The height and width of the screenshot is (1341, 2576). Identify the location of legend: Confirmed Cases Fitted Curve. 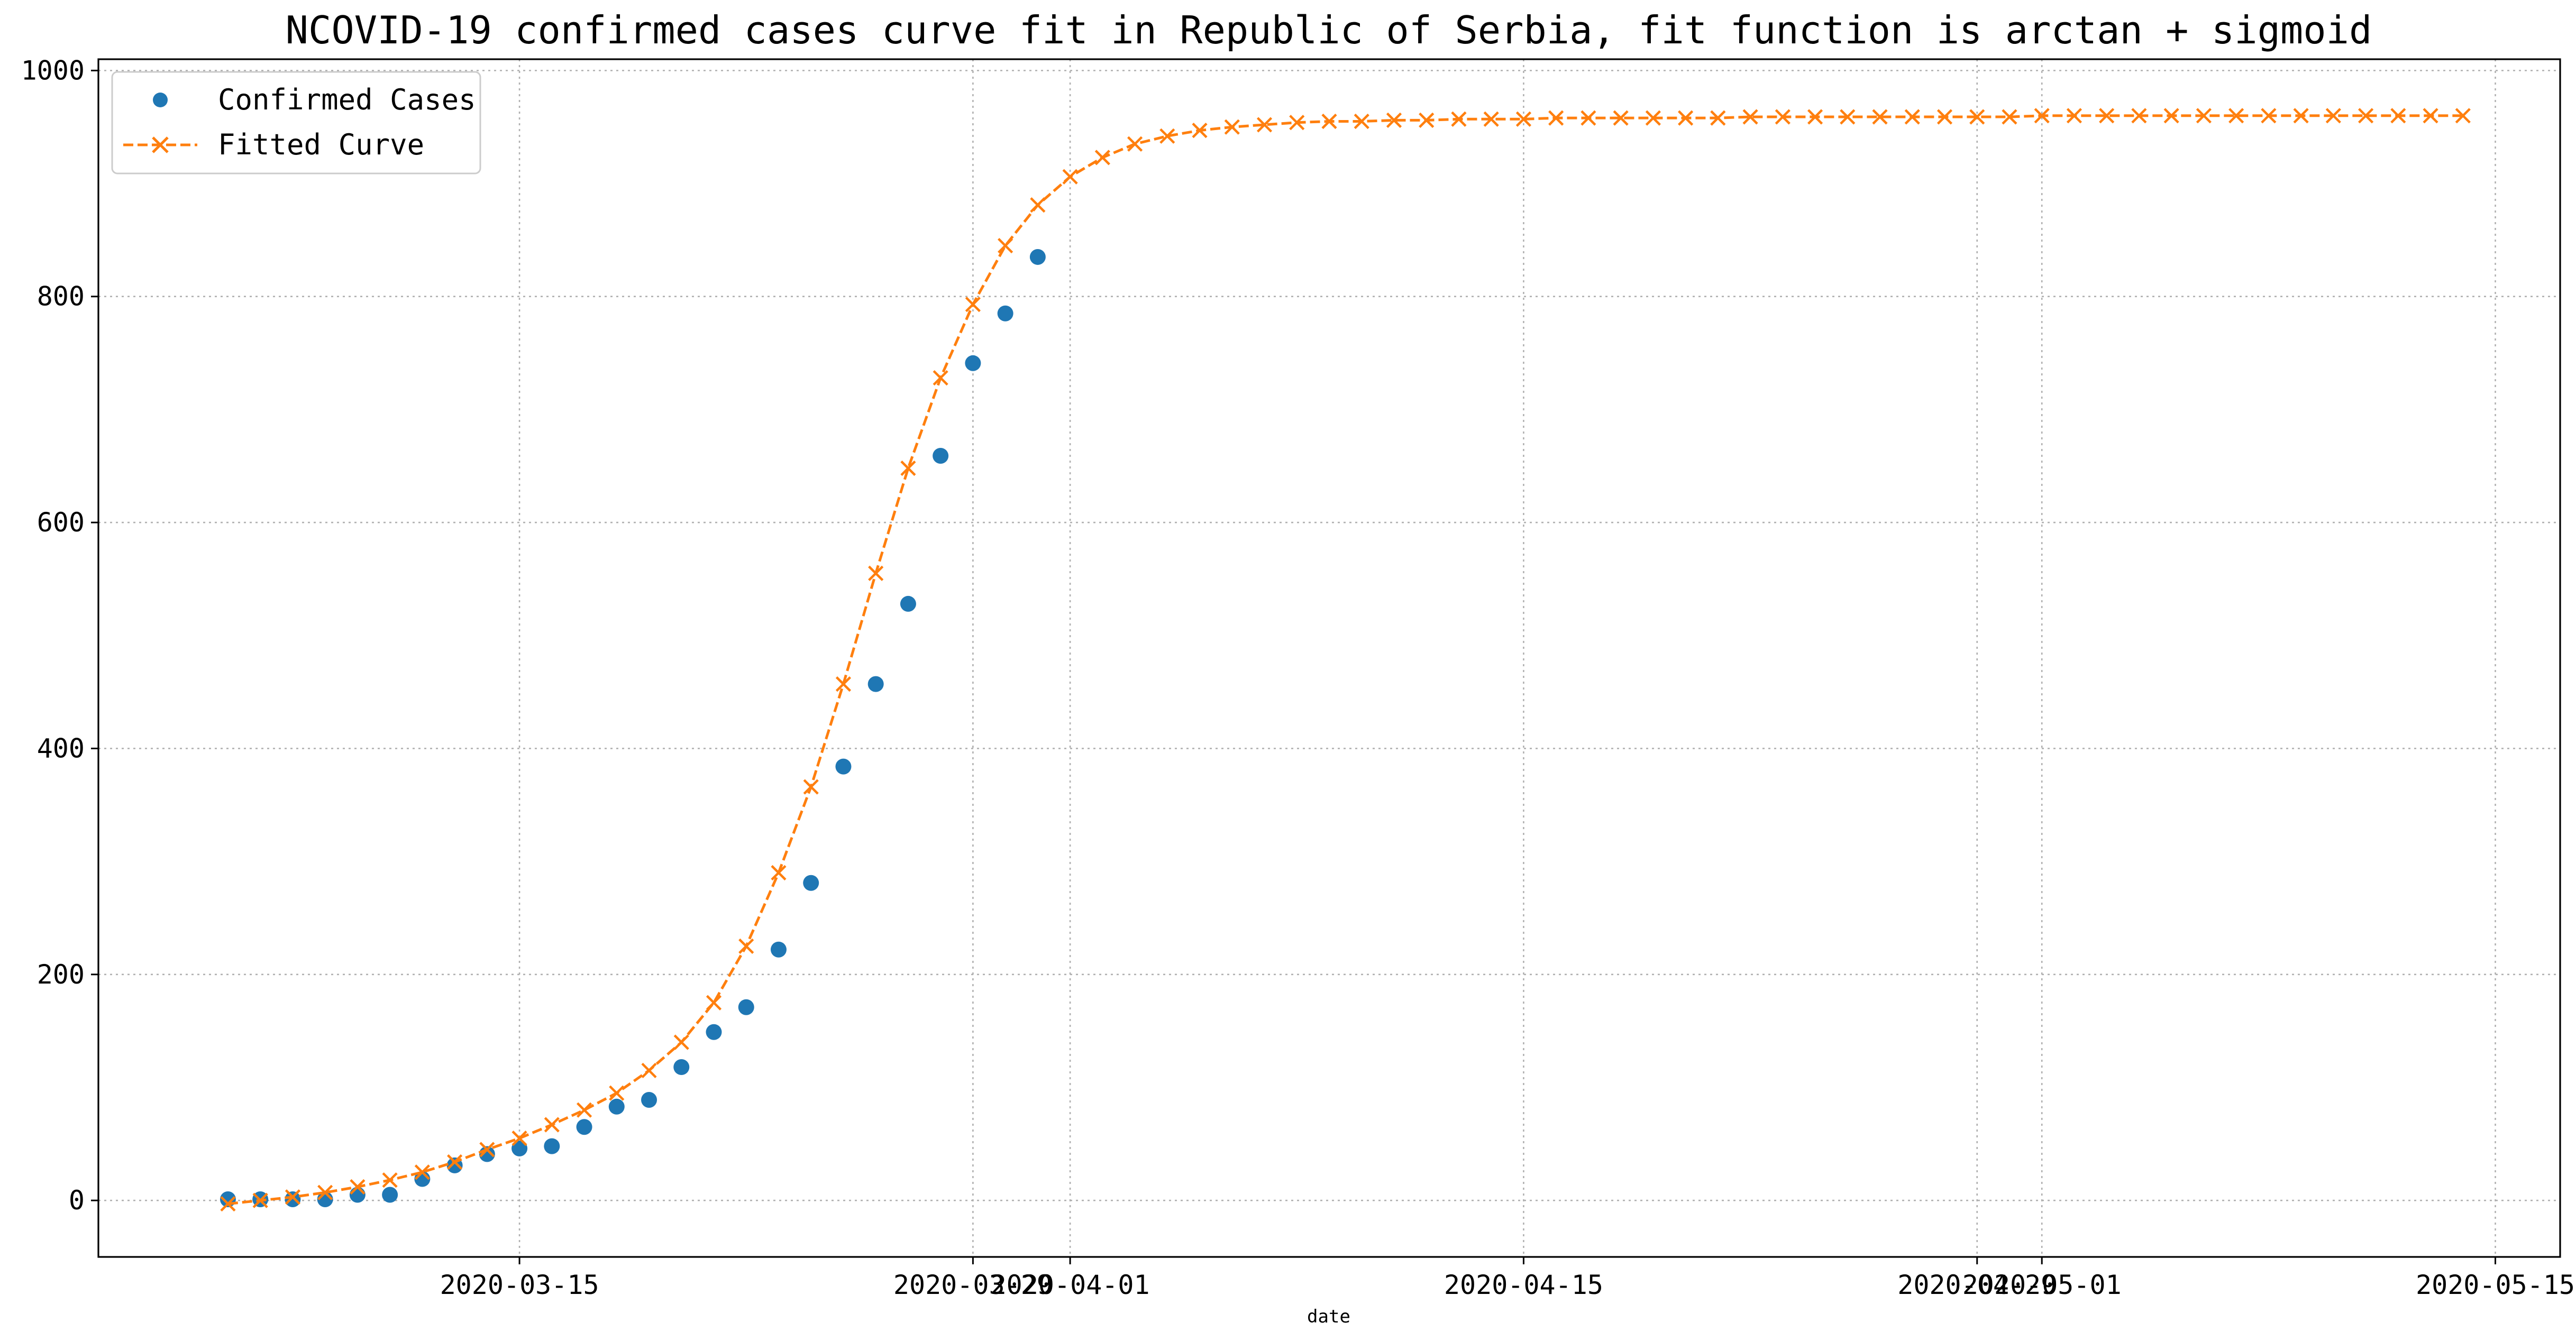
(296, 123).